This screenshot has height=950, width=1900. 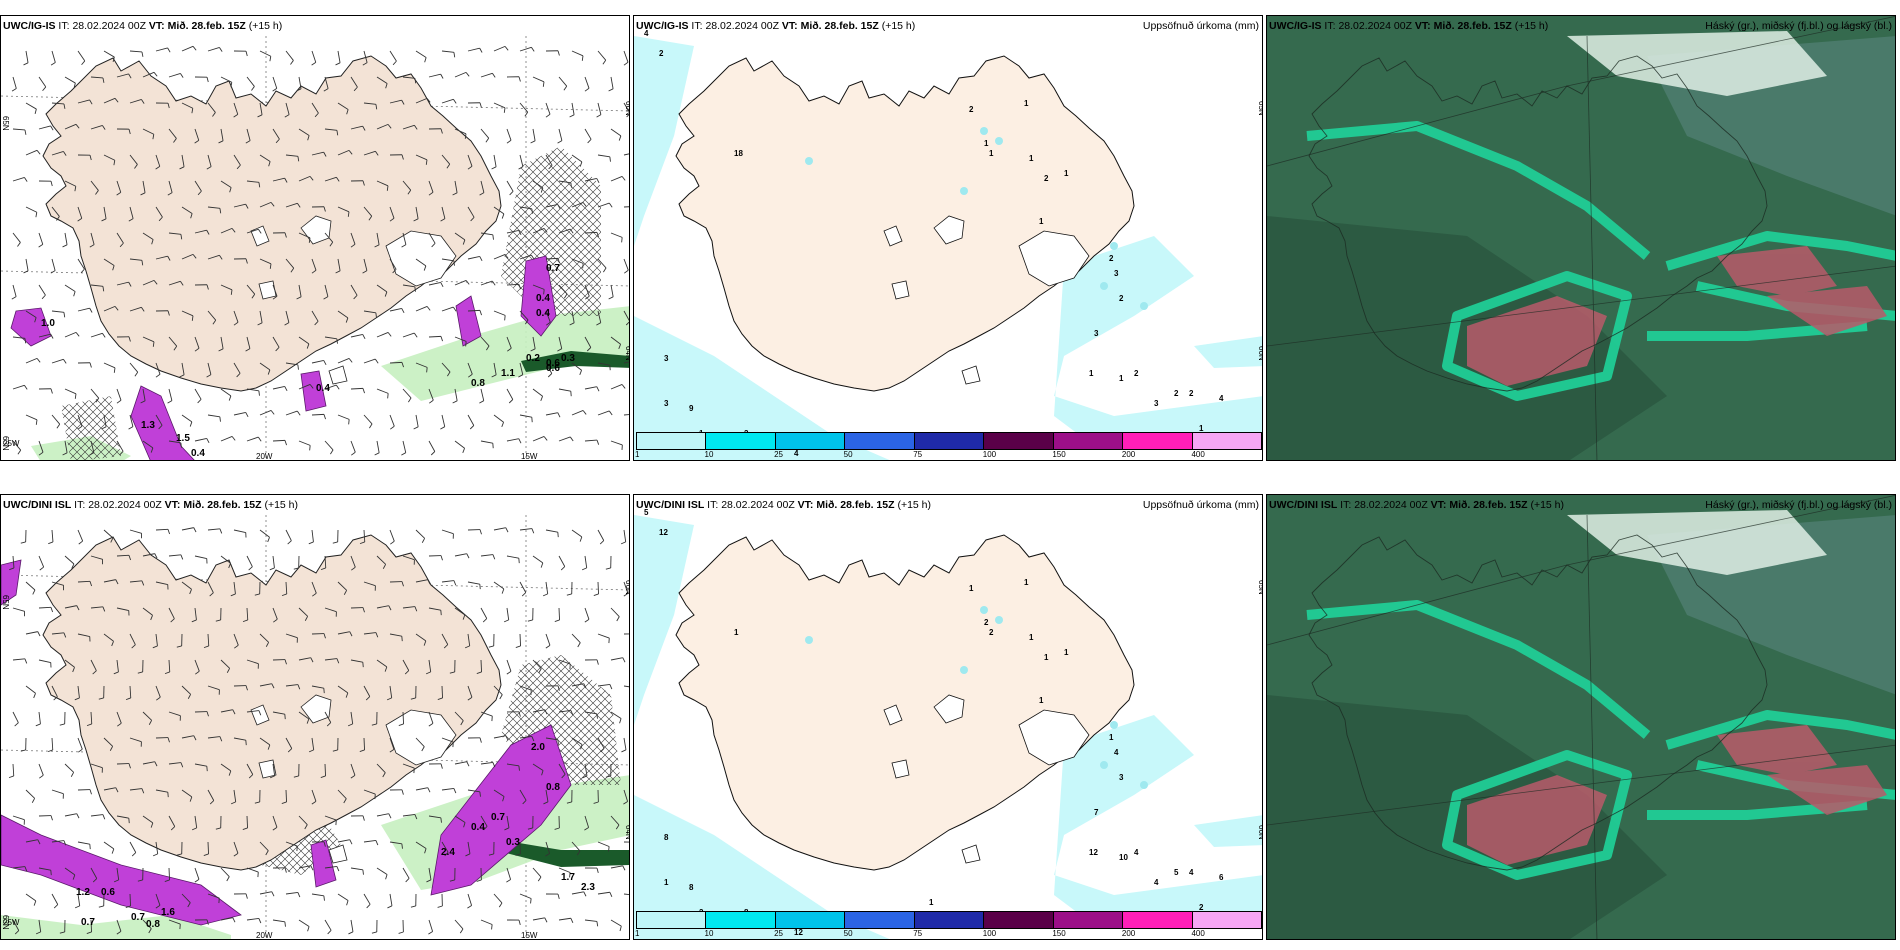 What do you see at coordinates (338, 375) in the screenshot?
I see `glacier` at bounding box center [338, 375].